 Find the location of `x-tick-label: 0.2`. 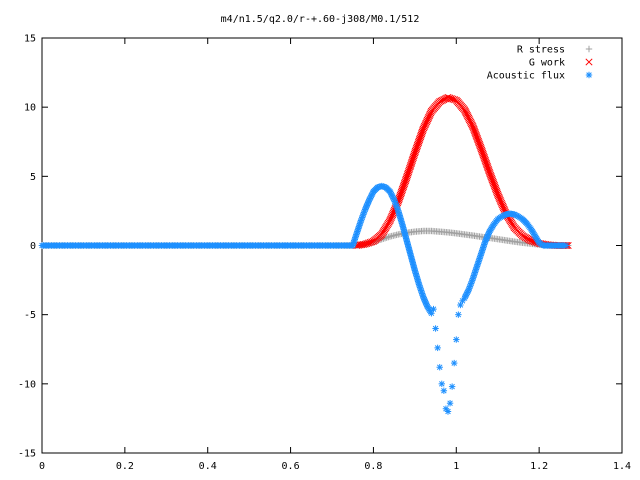

x-tick-label: 0.2 is located at coordinates (125, 466).